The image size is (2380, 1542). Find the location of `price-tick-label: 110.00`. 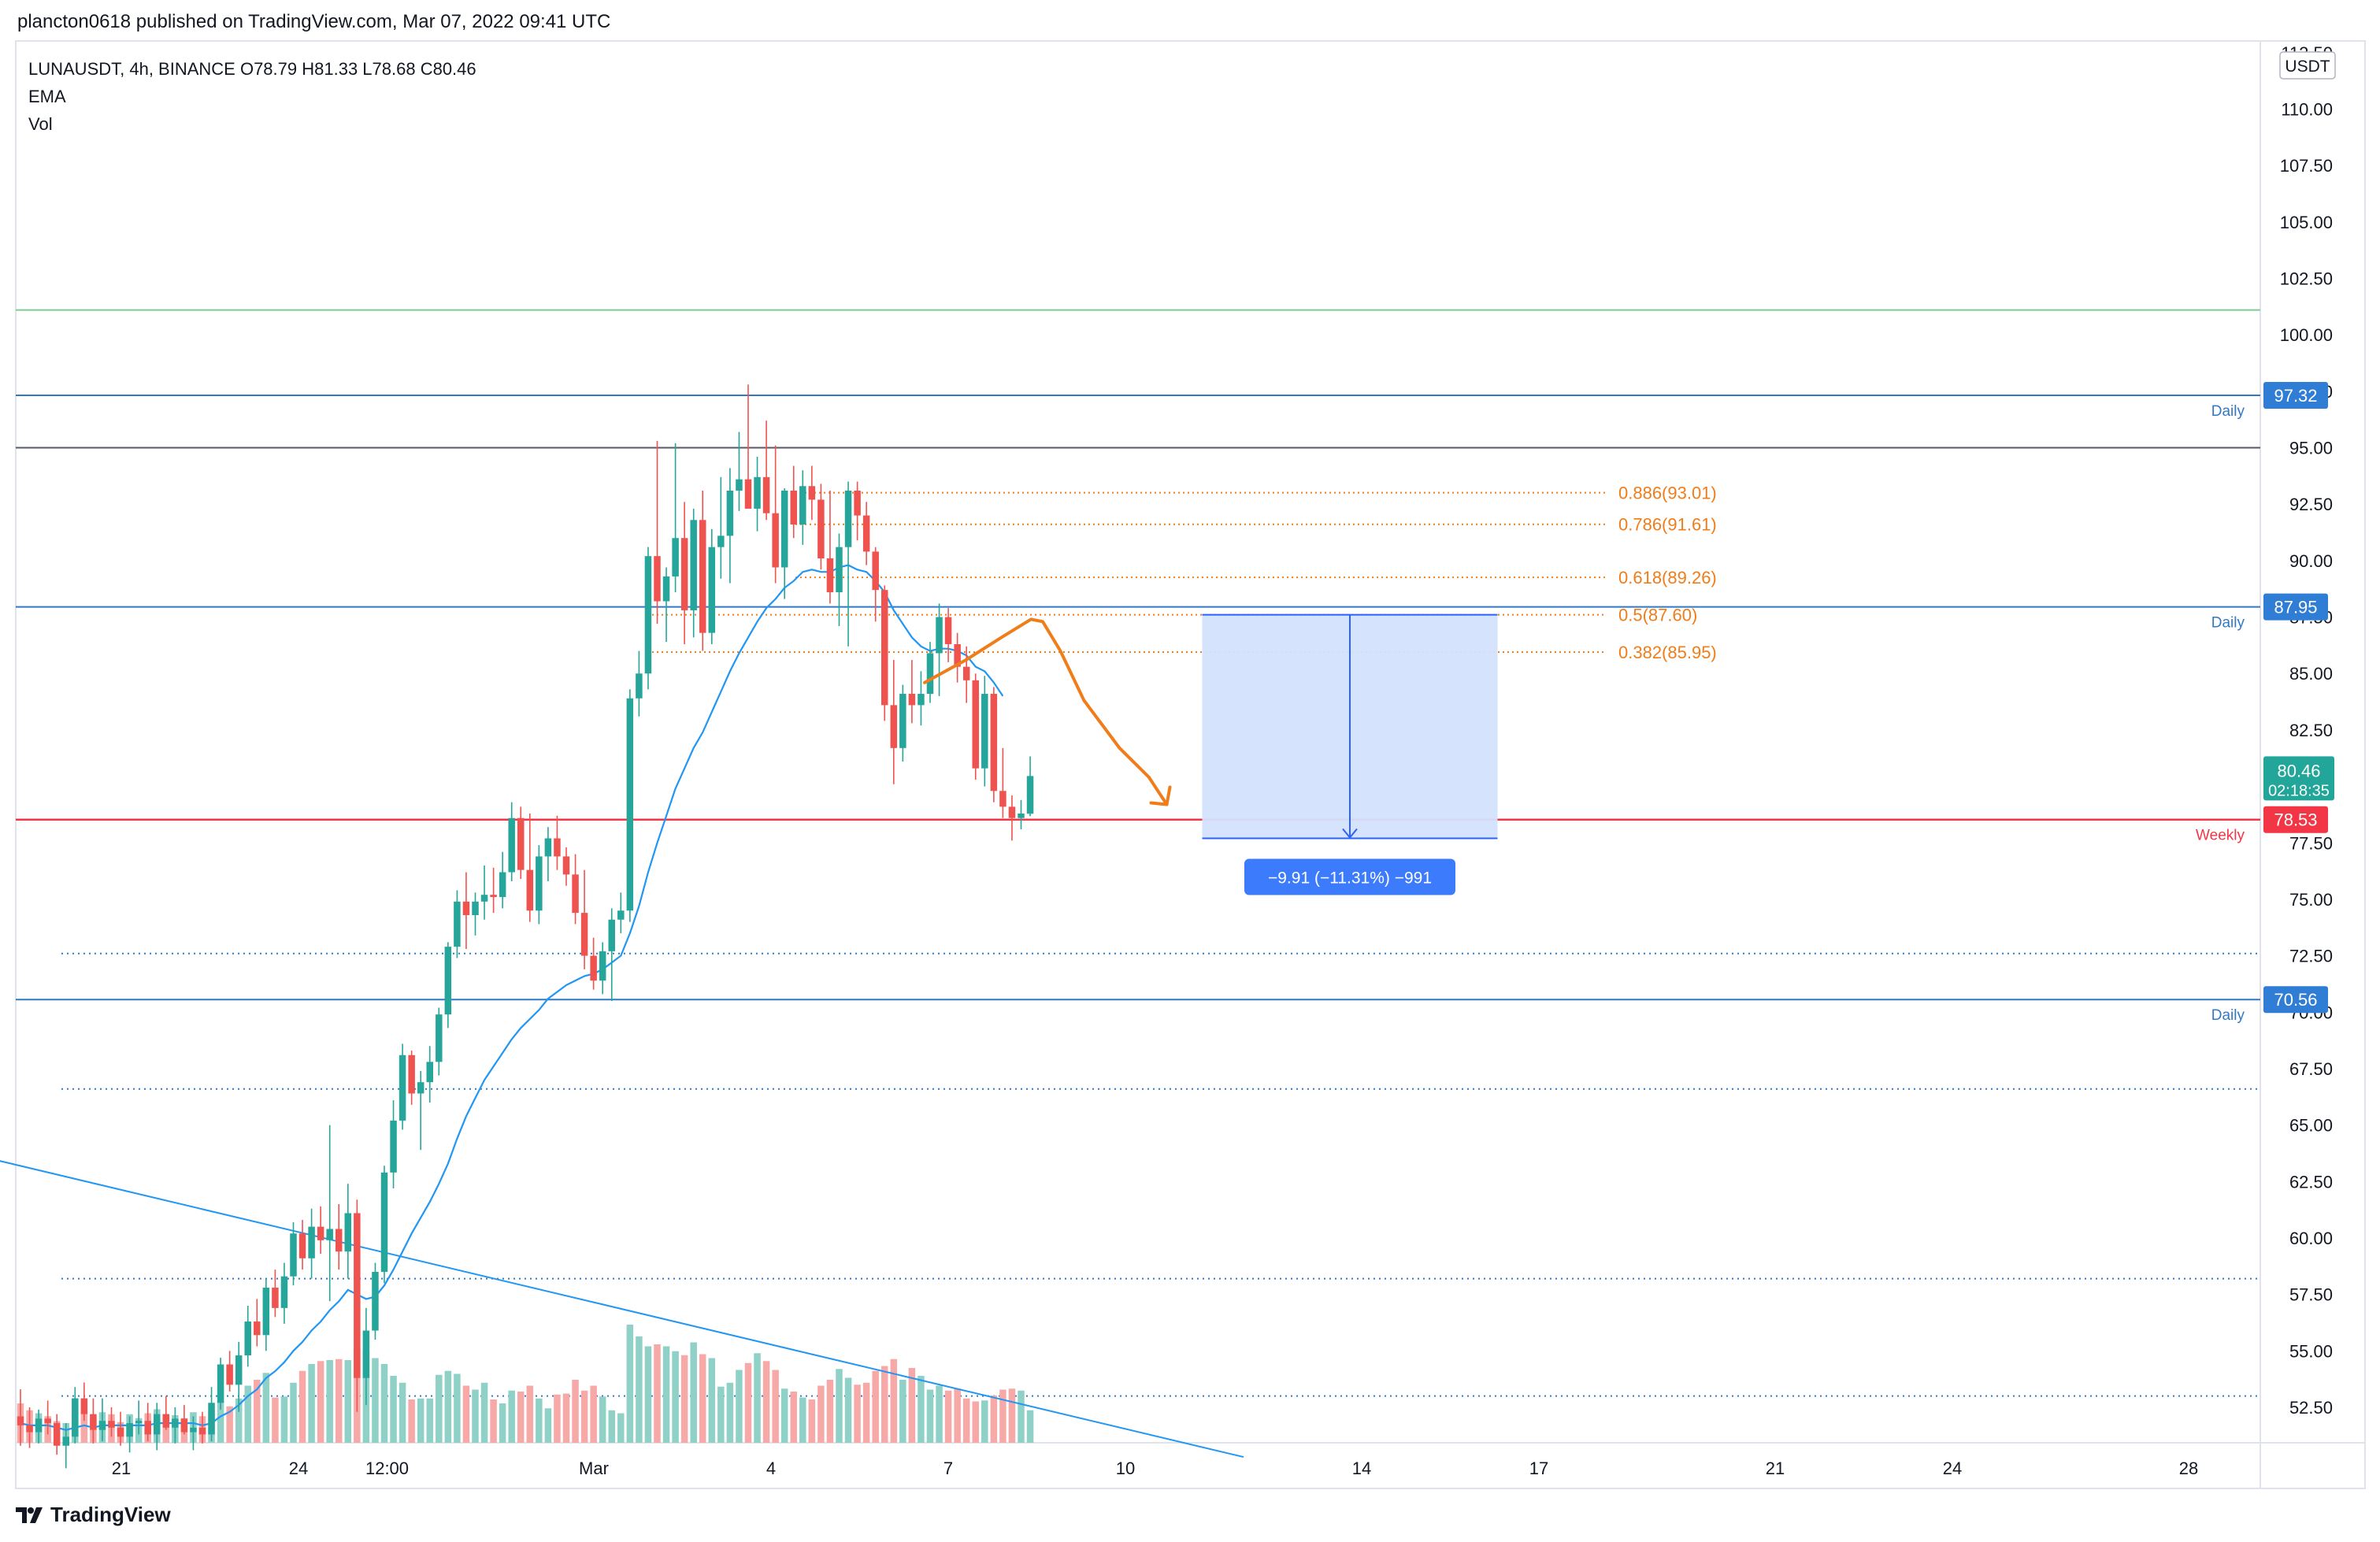

price-tick-label: 110.00 is located at coordinates (2307, 109).